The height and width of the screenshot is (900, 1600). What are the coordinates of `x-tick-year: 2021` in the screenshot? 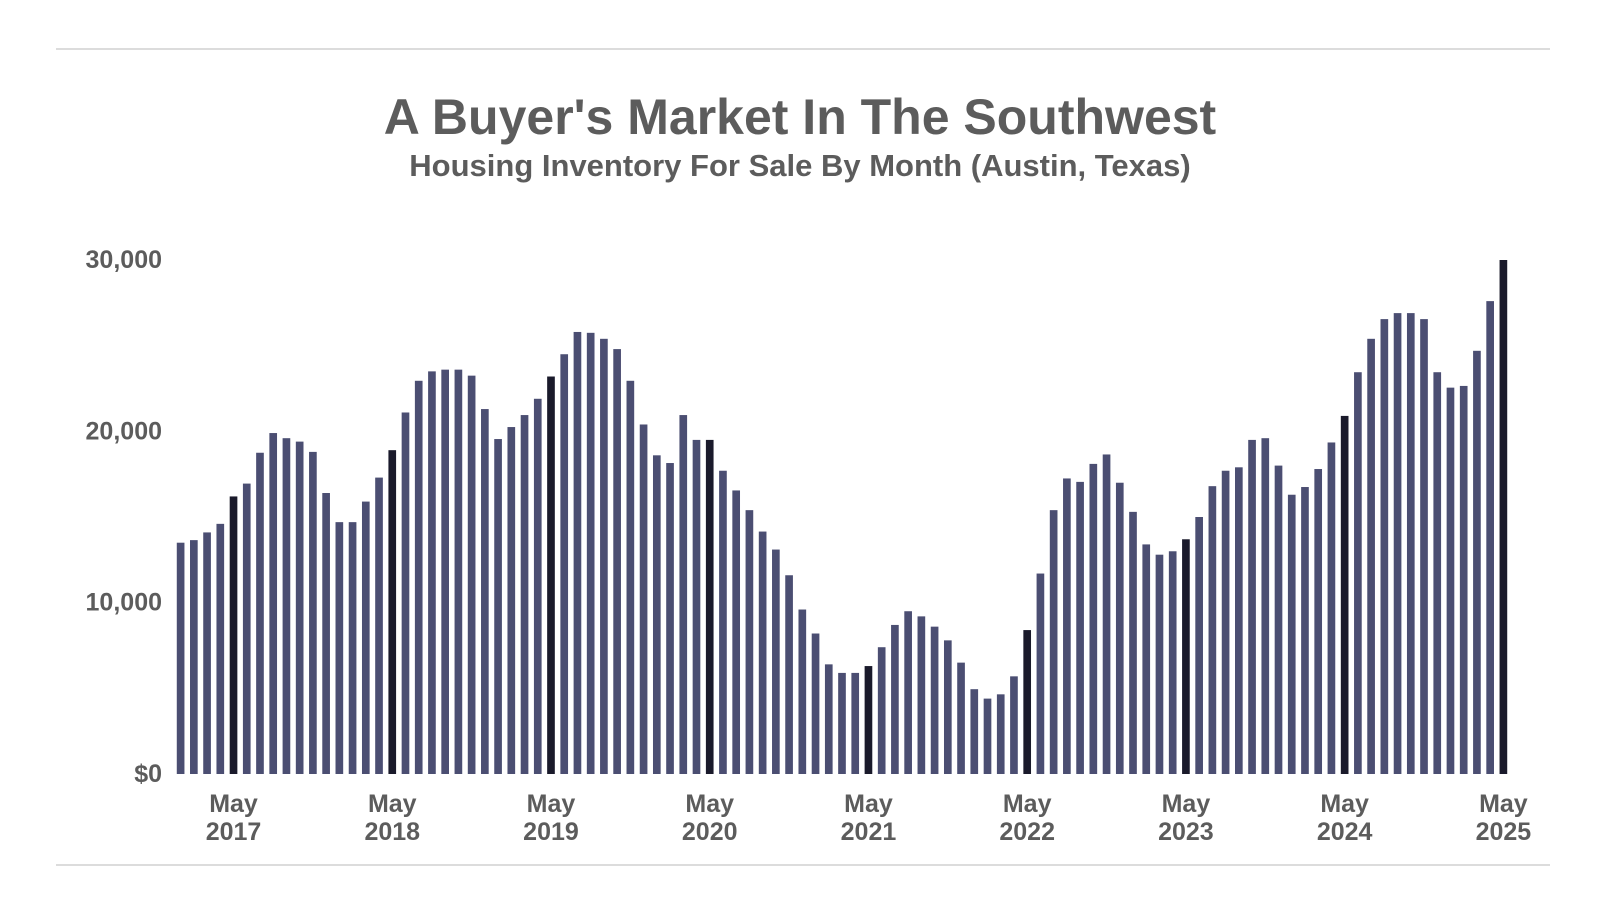 It's located at (869, 832).